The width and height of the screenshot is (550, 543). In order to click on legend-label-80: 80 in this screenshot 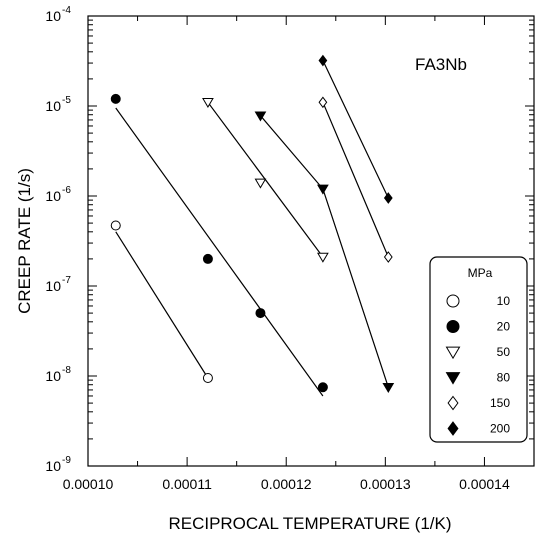, I will do `click(504, 378)`.